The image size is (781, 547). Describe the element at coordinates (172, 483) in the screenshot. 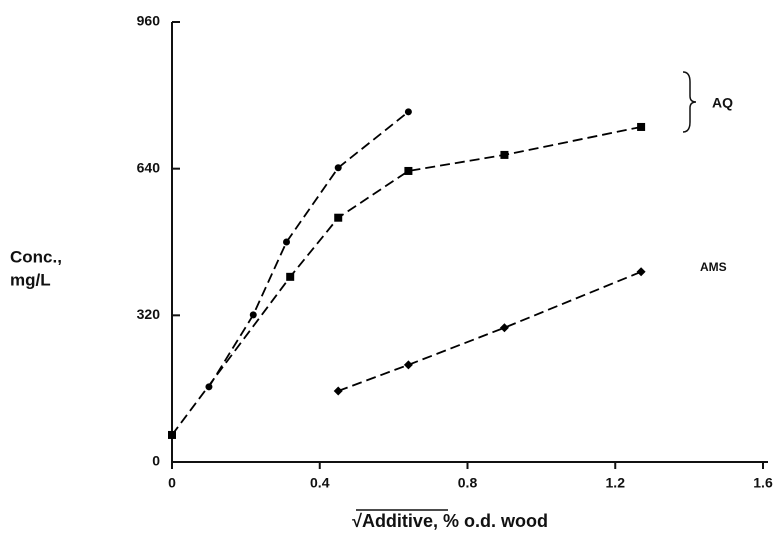

I see `x-tick-label: 0` at that location.